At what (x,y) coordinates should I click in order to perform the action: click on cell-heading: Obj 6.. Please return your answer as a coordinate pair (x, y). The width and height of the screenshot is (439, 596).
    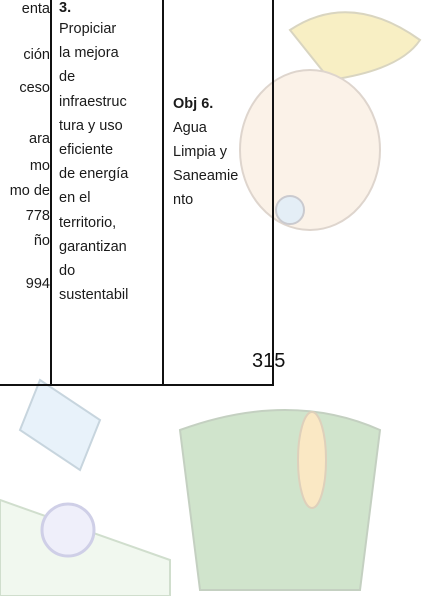
    Looking at the image, I should click on (193, 104).